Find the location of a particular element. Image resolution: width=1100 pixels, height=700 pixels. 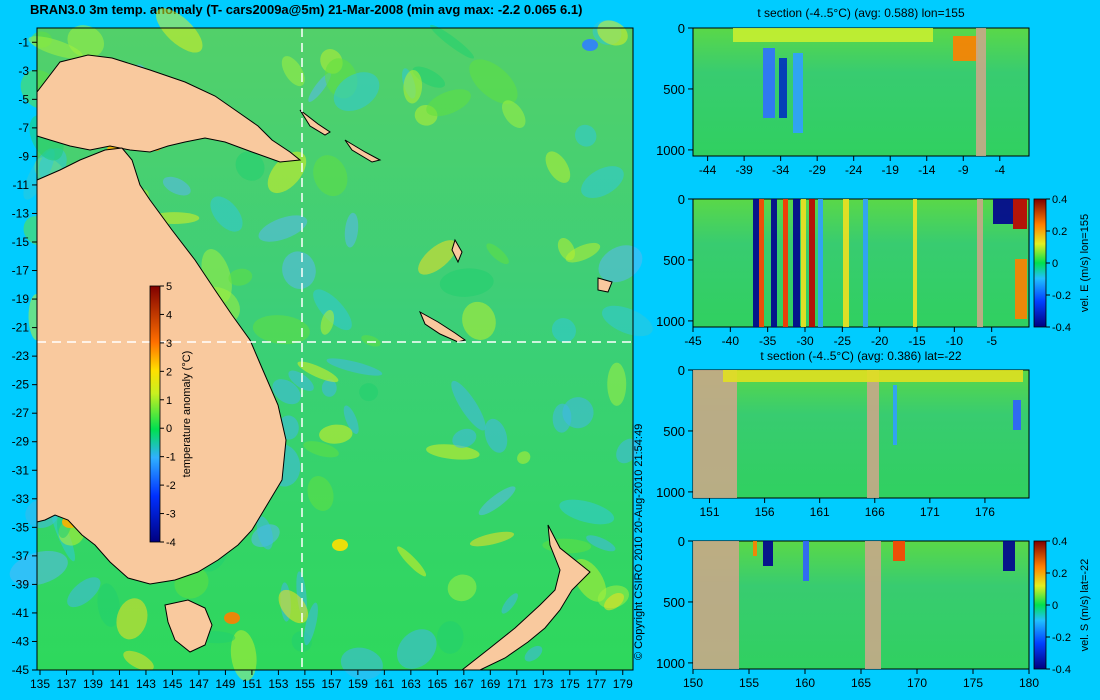

map-colorbar-tick-label: -4 is located at coordinates (171, 543).